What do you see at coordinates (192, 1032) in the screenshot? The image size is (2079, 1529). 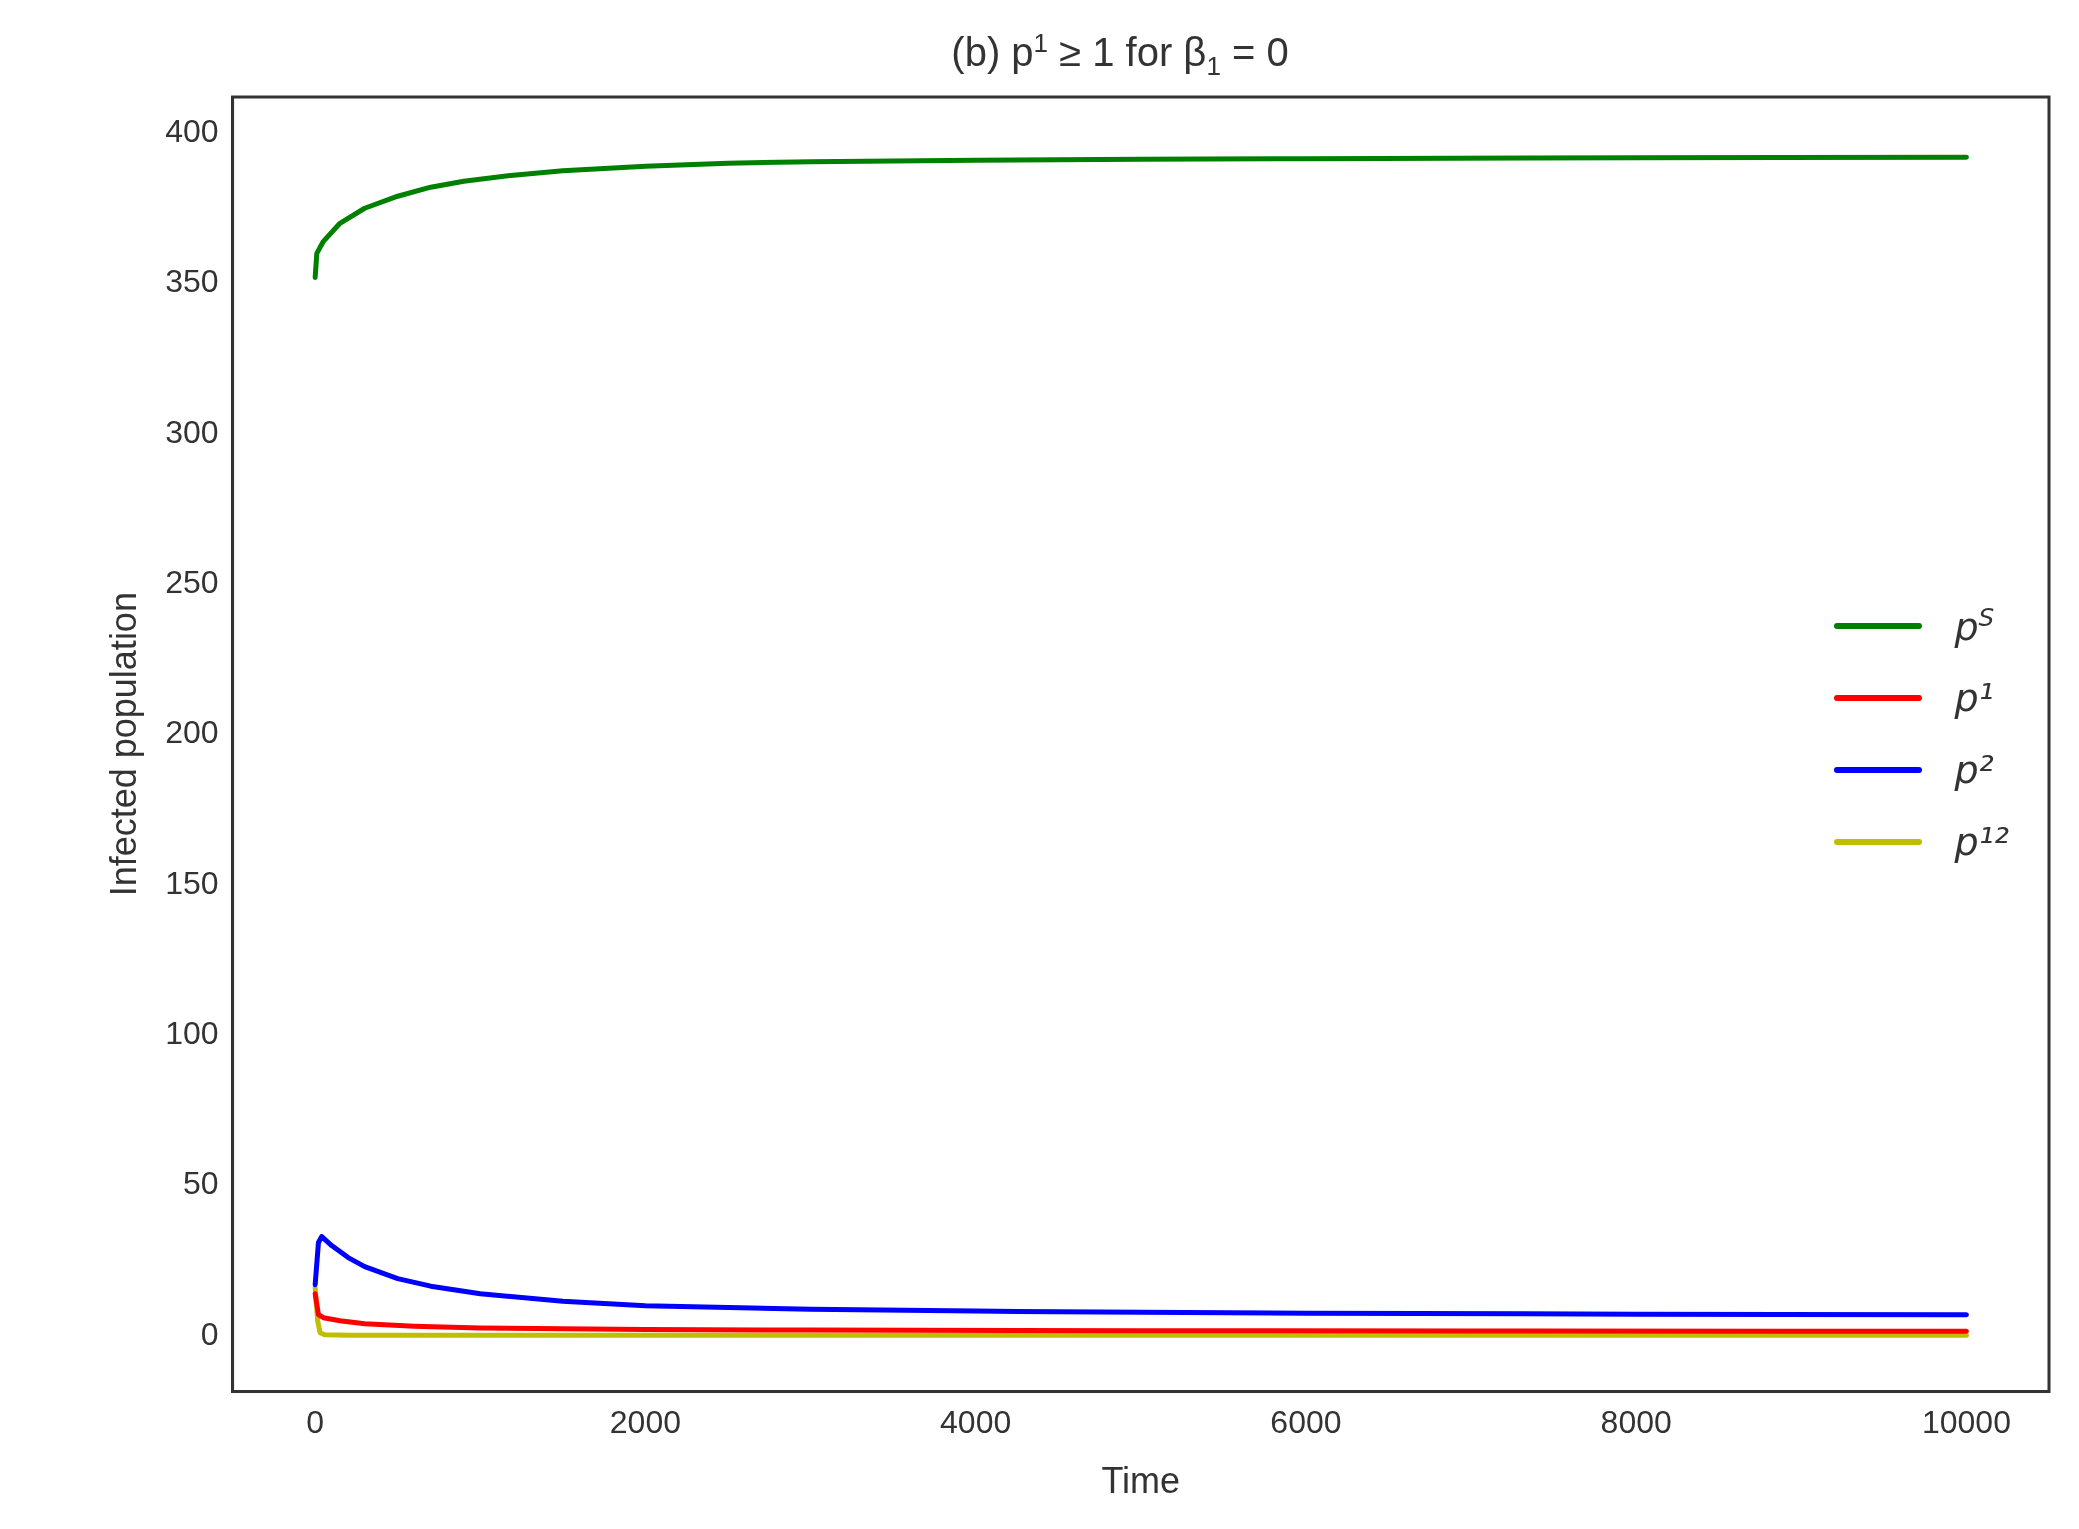 I see `y-tick-label: 100` at bounding box center [192, 1032].